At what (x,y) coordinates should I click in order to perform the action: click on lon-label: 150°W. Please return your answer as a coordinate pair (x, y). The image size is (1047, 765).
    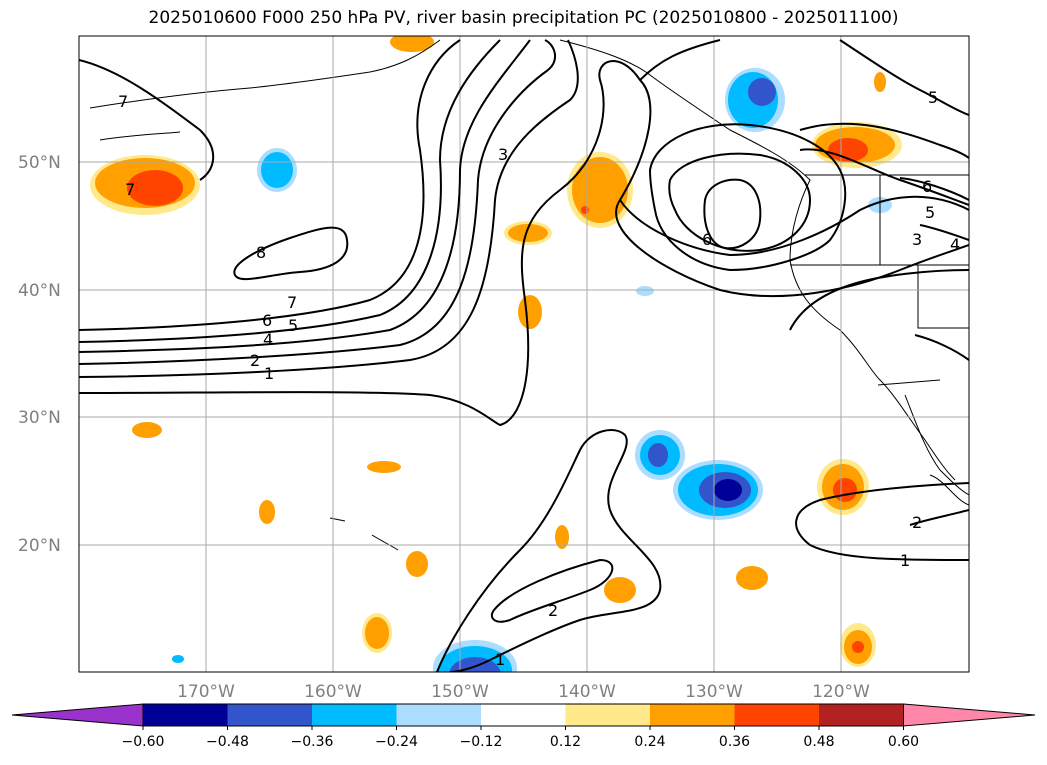
    Looking at the image, I should click on (460, 692).